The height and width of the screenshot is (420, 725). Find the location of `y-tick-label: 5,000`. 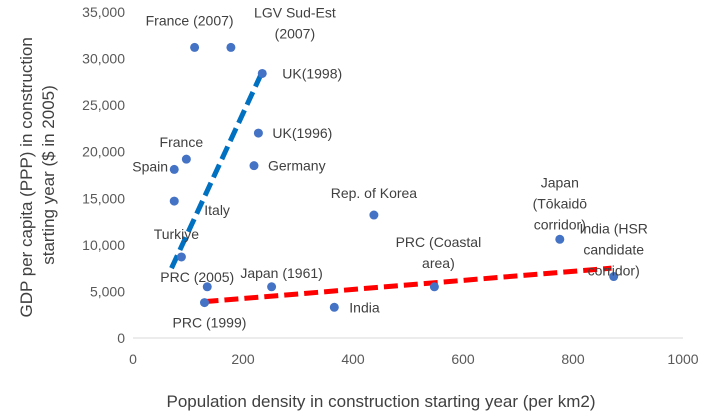

y-tick-label: 5,000 is located at coordinates (107, 291).